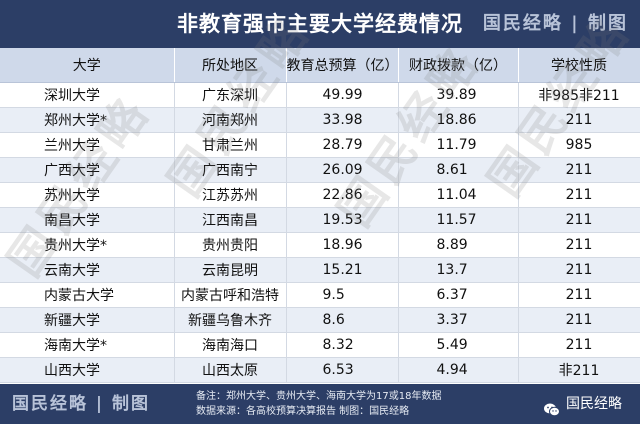  Describe the element at coordinates (87, 95) in the screenshot. I see `cell-university: 深圳大学` at that location.